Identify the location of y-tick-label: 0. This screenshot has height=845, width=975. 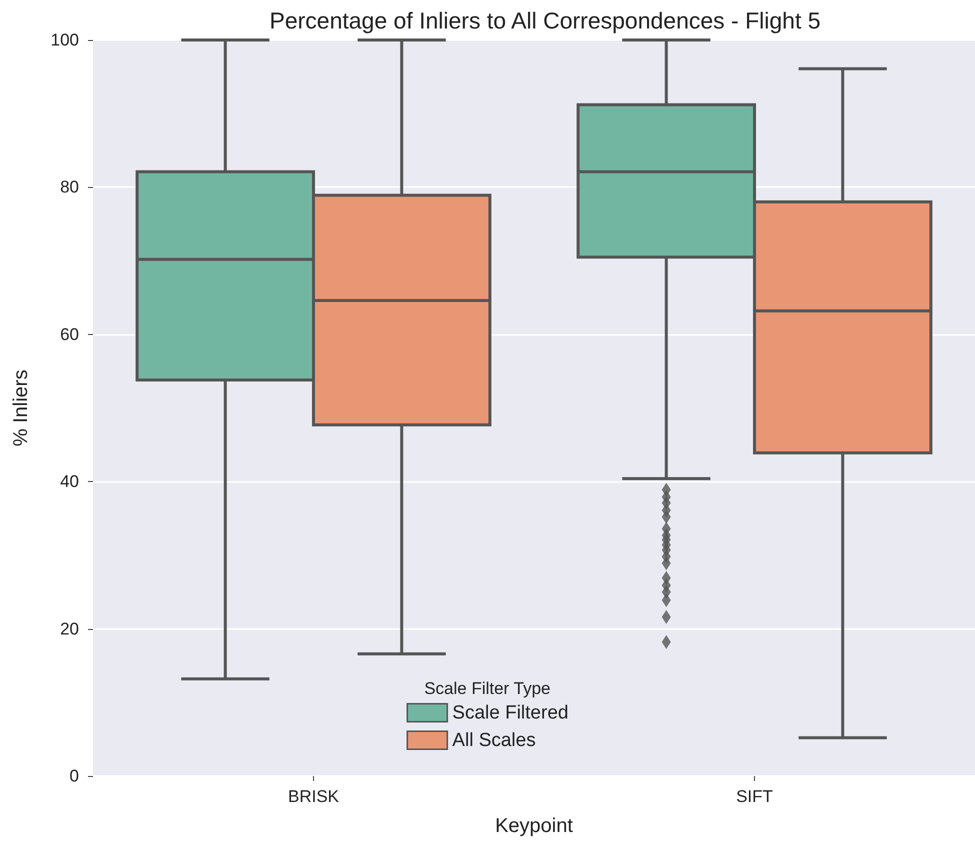
(74, 776).